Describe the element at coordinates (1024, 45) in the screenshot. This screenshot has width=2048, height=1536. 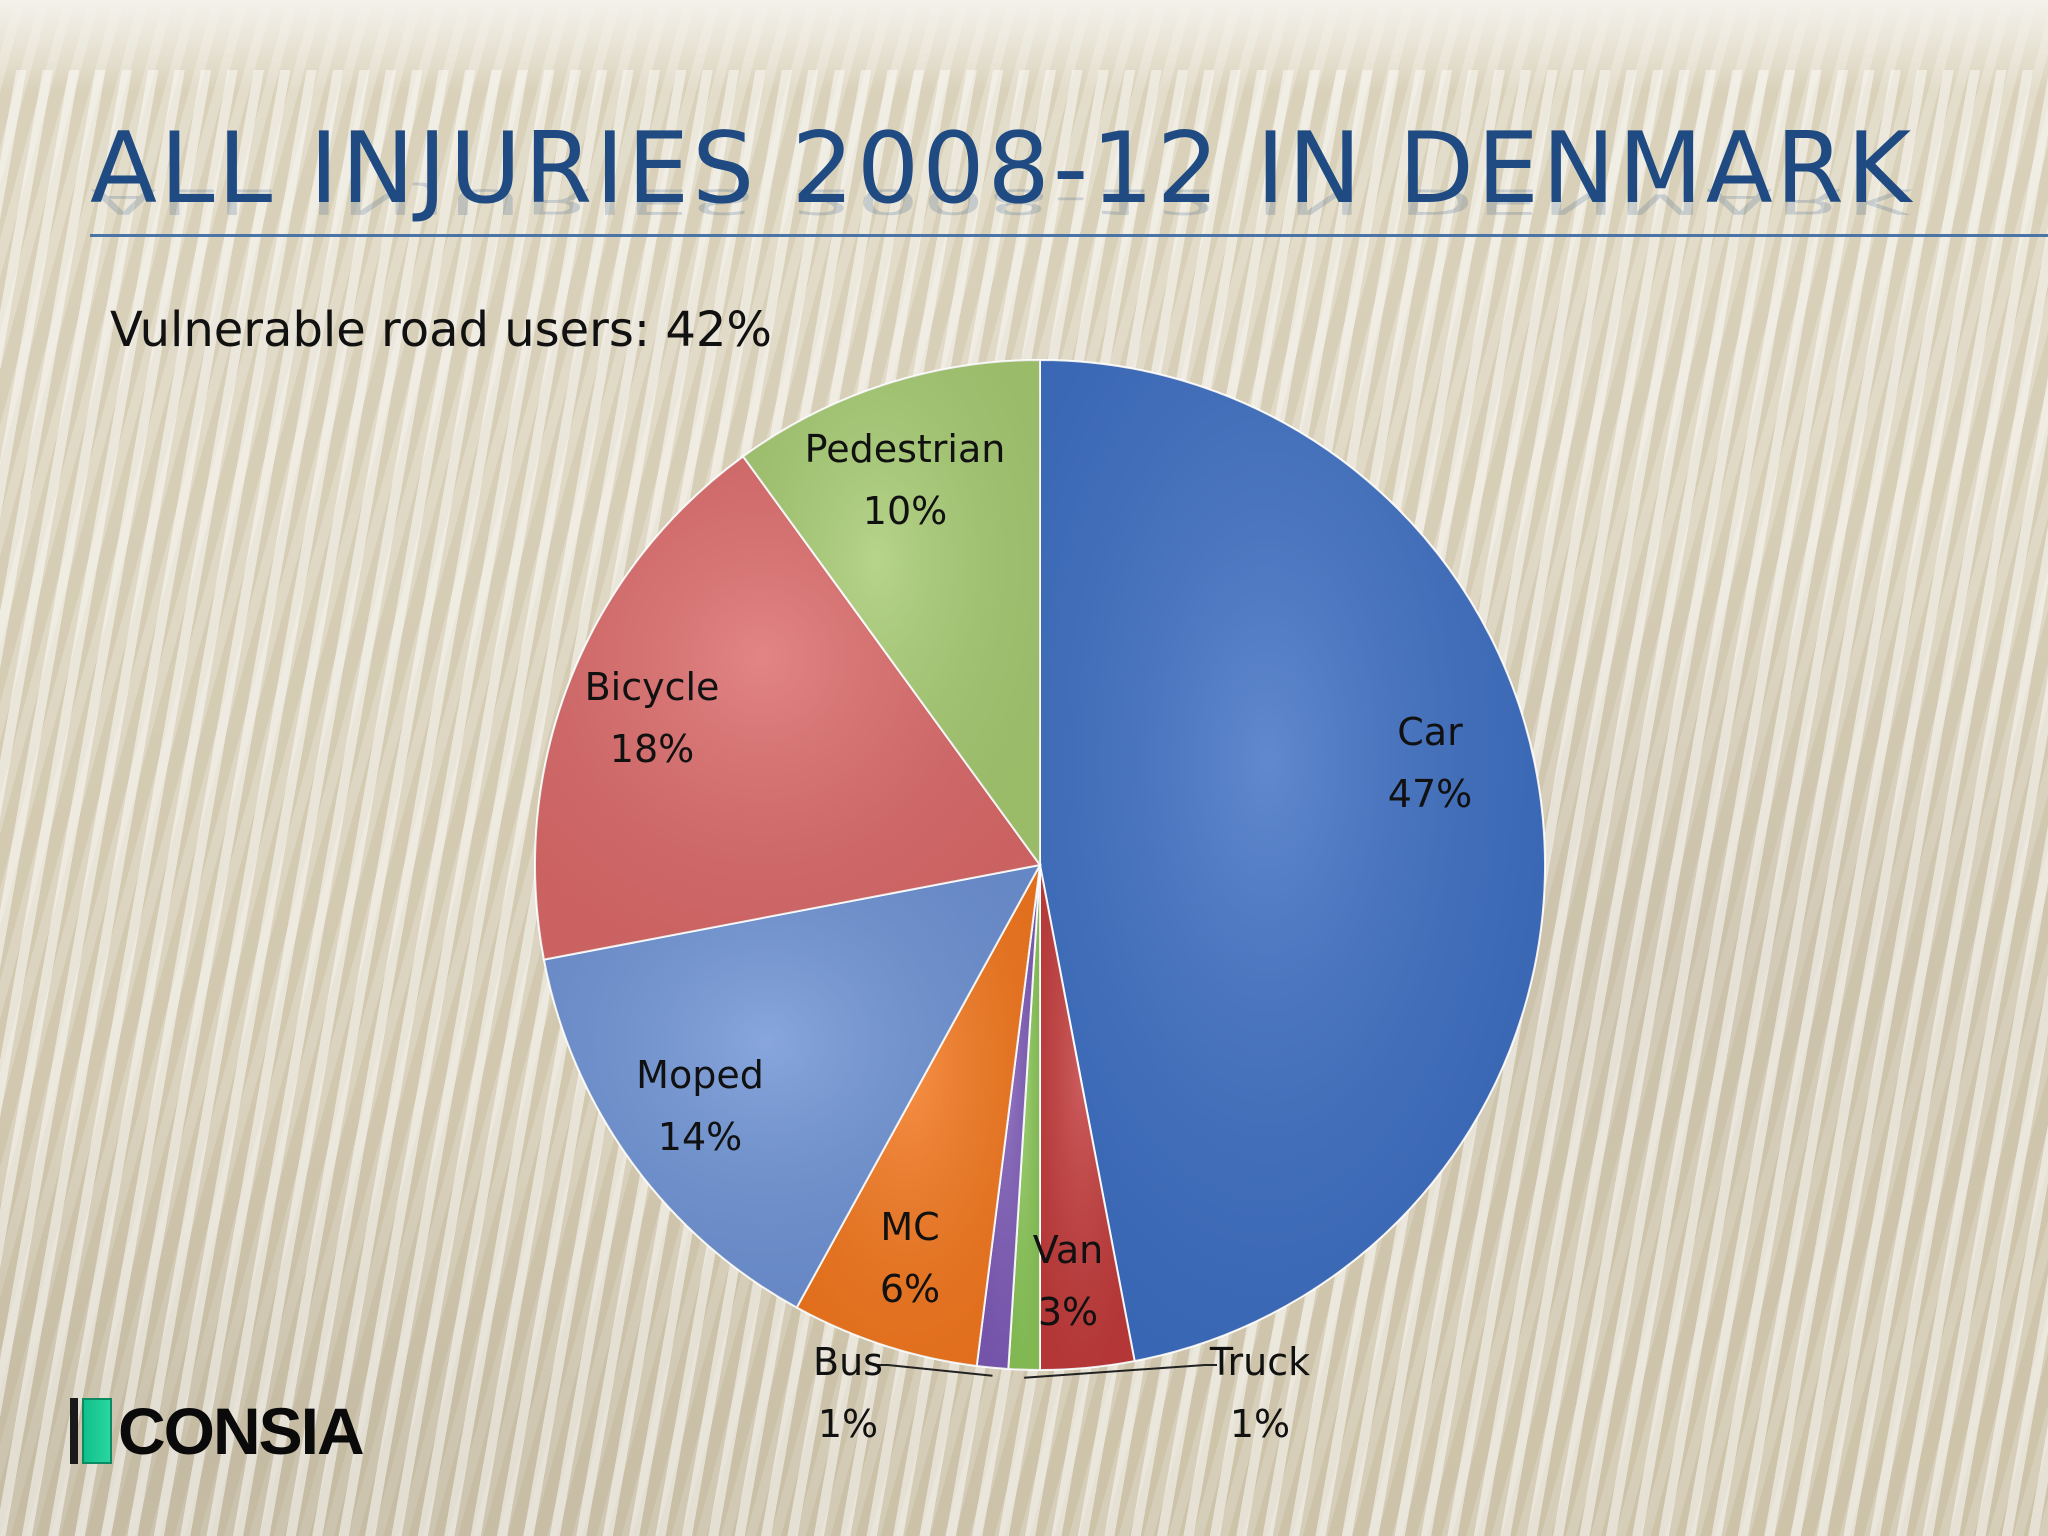
I see `top-band` at that location.